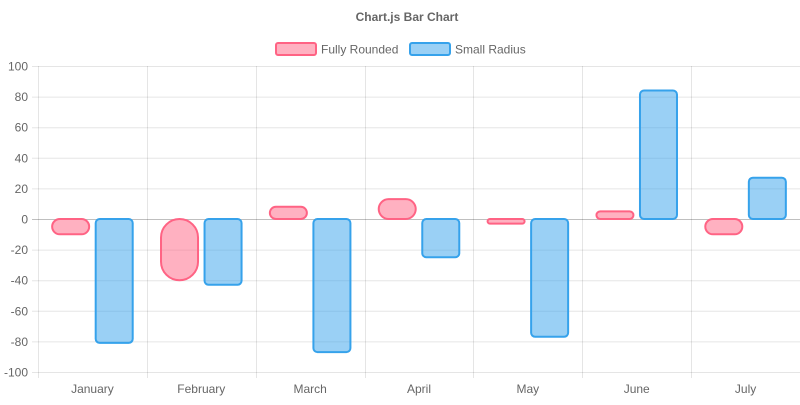 This screenshot has width=800, height=405. What do you see at coordinates (528, 389) in the screenshot?
I see `x-tick-label: May` at bounding box center [528, 389].